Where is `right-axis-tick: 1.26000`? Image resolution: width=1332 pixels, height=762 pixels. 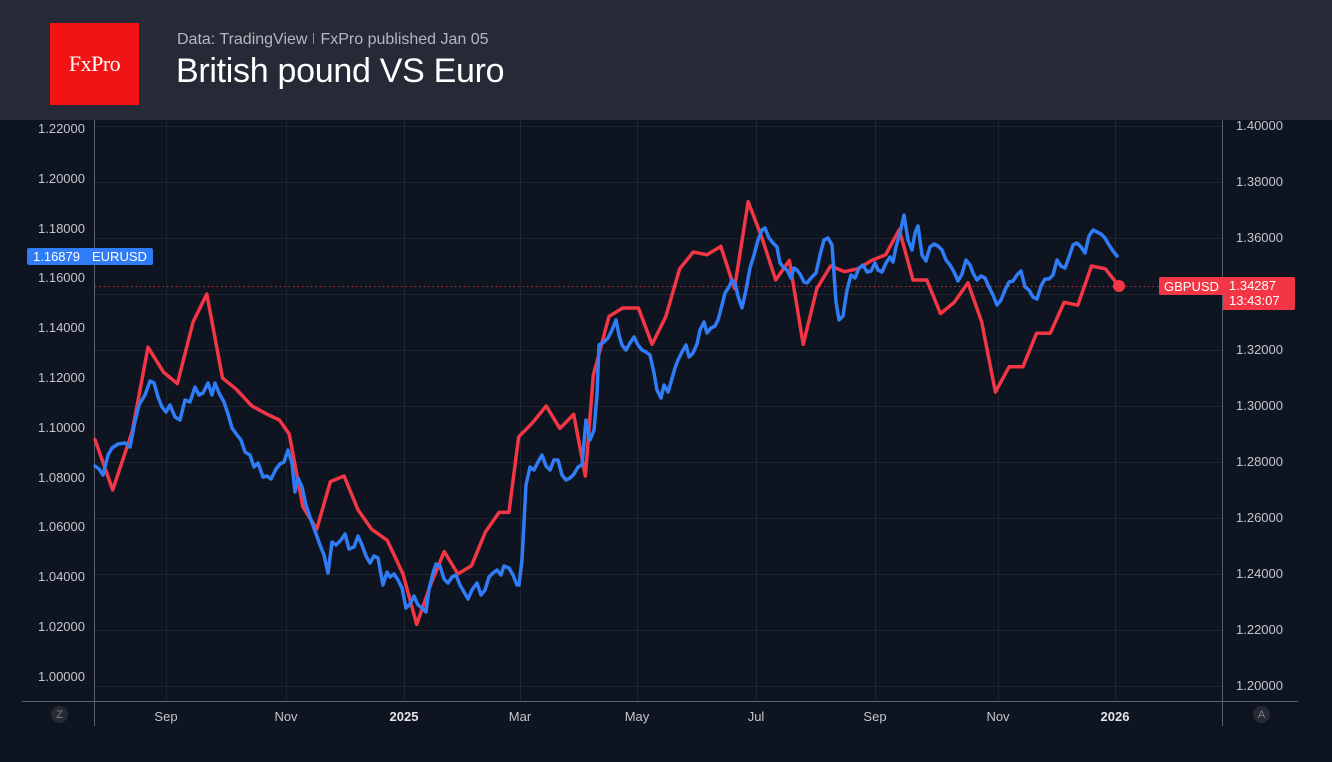 right-axis-tick: 1.26000 is located at coordinates (1259, 517).